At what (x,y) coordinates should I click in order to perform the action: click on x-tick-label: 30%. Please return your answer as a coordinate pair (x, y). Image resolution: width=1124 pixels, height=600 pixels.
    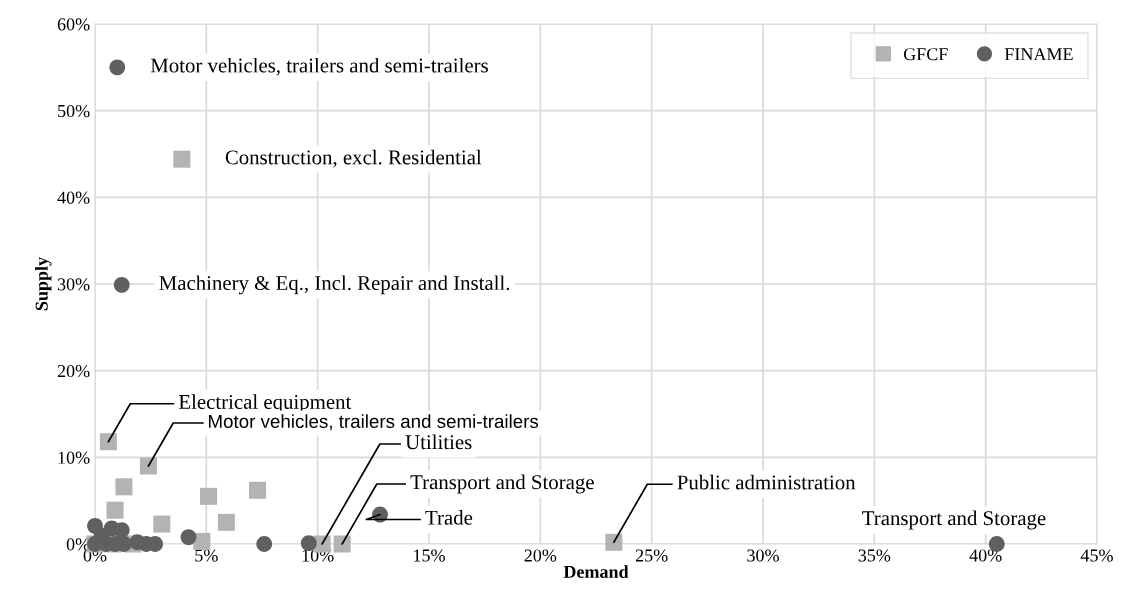
    Looking at the image, I should click on (763, 555).